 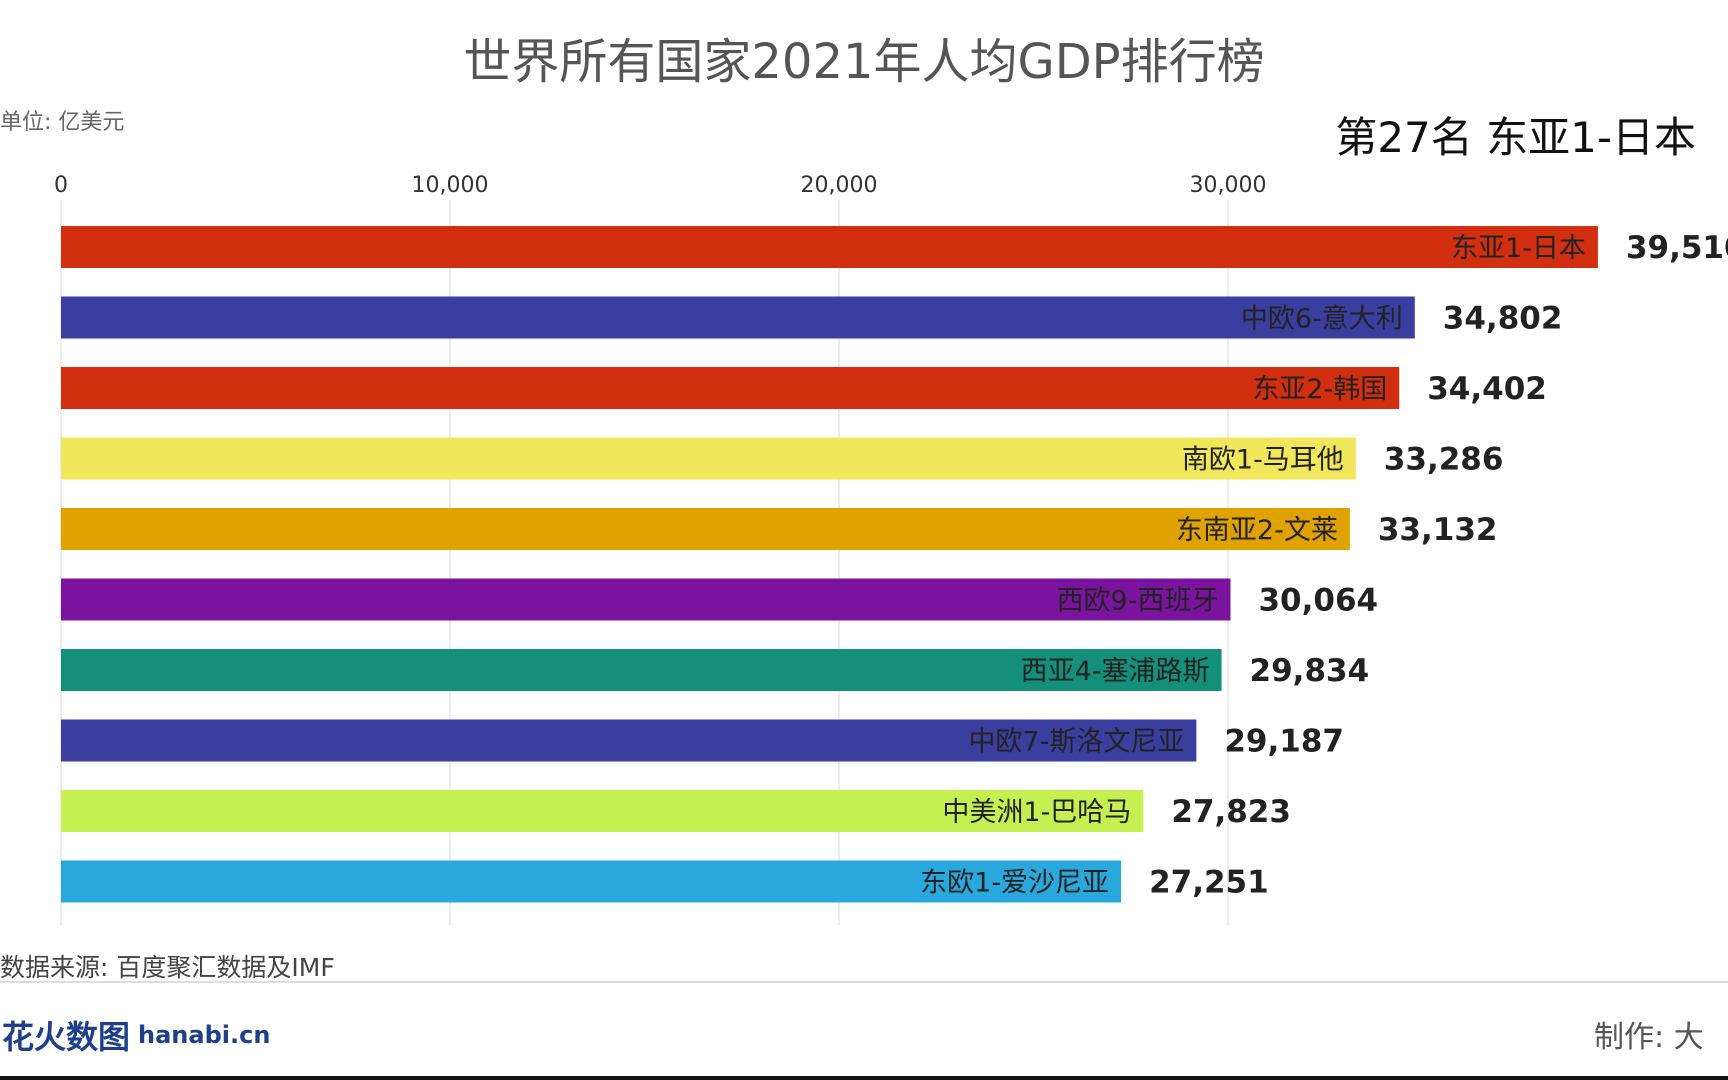 What do you see at coordinates (167, 967) in the screenshot?
I see `source-note: 数据来源: 百度聚汇数据及IMF` at bounding box center [167, 967].